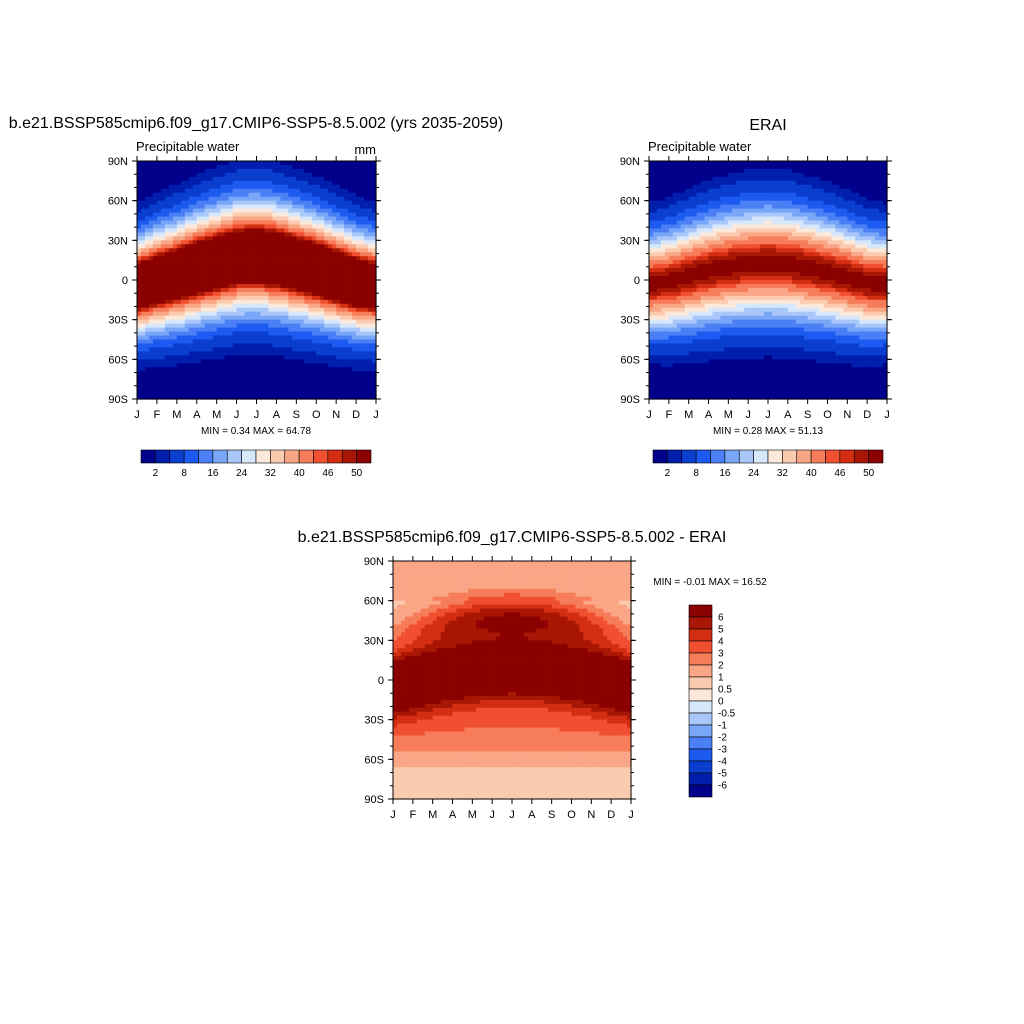  Describe the element at coordinates (206, 456) in the screenshot. I see `colorbar-swatch` at that location.